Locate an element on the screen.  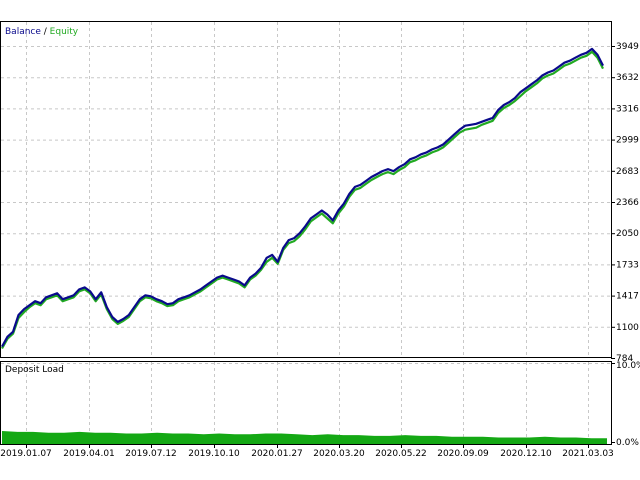
x-tick-label: 2019.07.12 is located at coordinates (151, 454).